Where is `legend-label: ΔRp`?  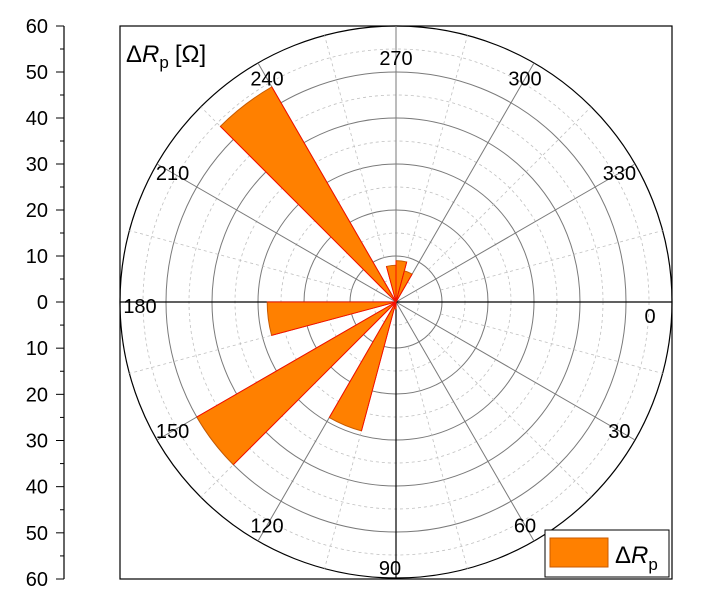 legend-label: ΔRp is located at coordinates (636, 558).